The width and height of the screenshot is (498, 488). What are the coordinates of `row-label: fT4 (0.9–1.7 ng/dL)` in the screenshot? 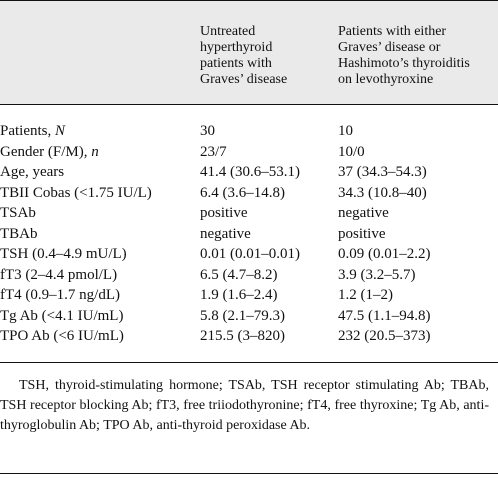 It's located at (60, 295).